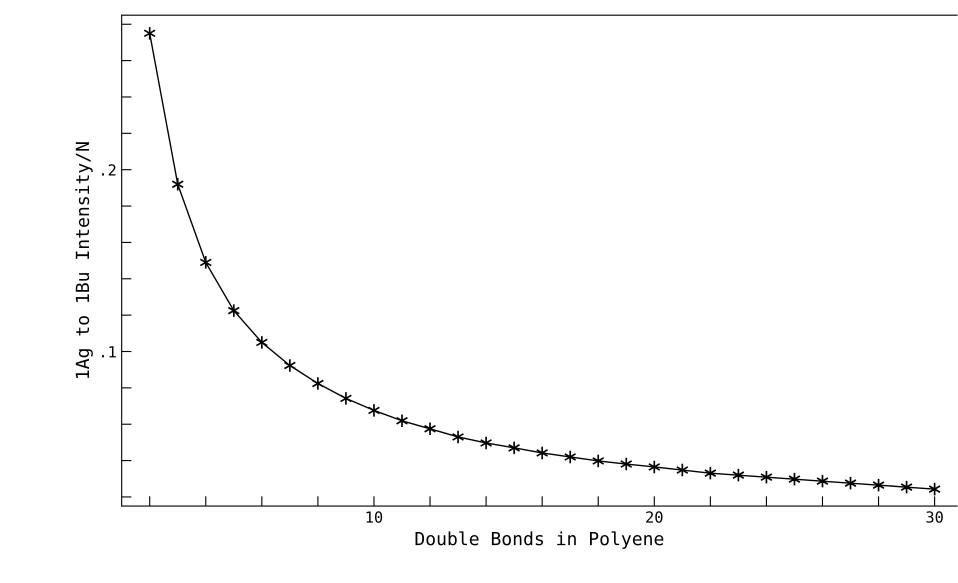 The image size is (958, 583). Describe the element at coordinates (109, 170) in the screenshot. I see `y-tick-label: .2` at that location.